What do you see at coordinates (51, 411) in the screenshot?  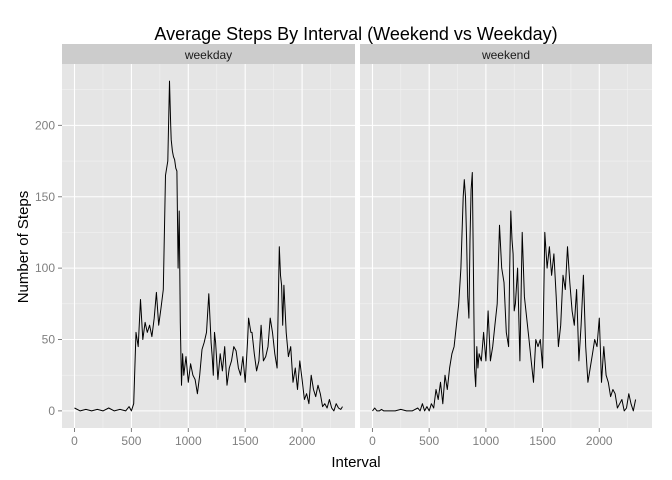 I see `y-tick-label: 0` at bounding box center [51, 411].